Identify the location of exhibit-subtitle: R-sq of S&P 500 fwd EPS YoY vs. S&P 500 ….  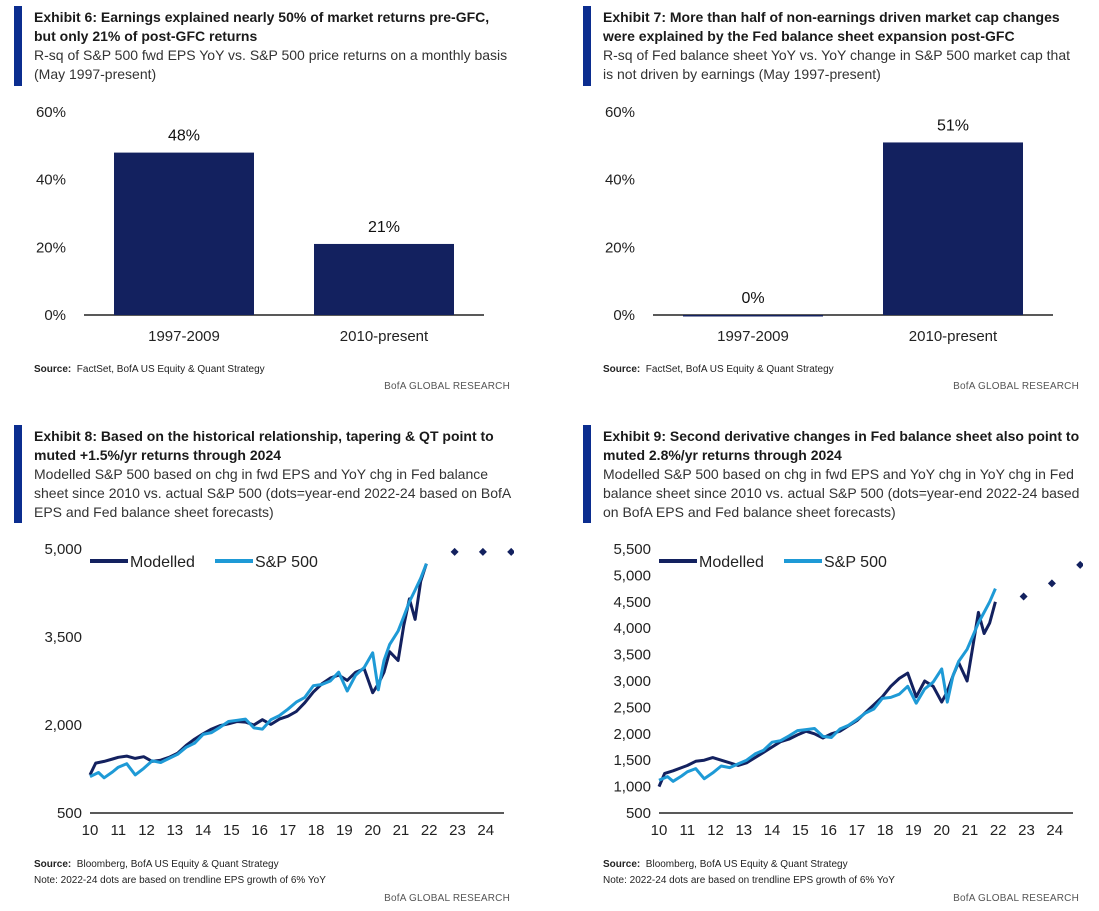
(271, 64).